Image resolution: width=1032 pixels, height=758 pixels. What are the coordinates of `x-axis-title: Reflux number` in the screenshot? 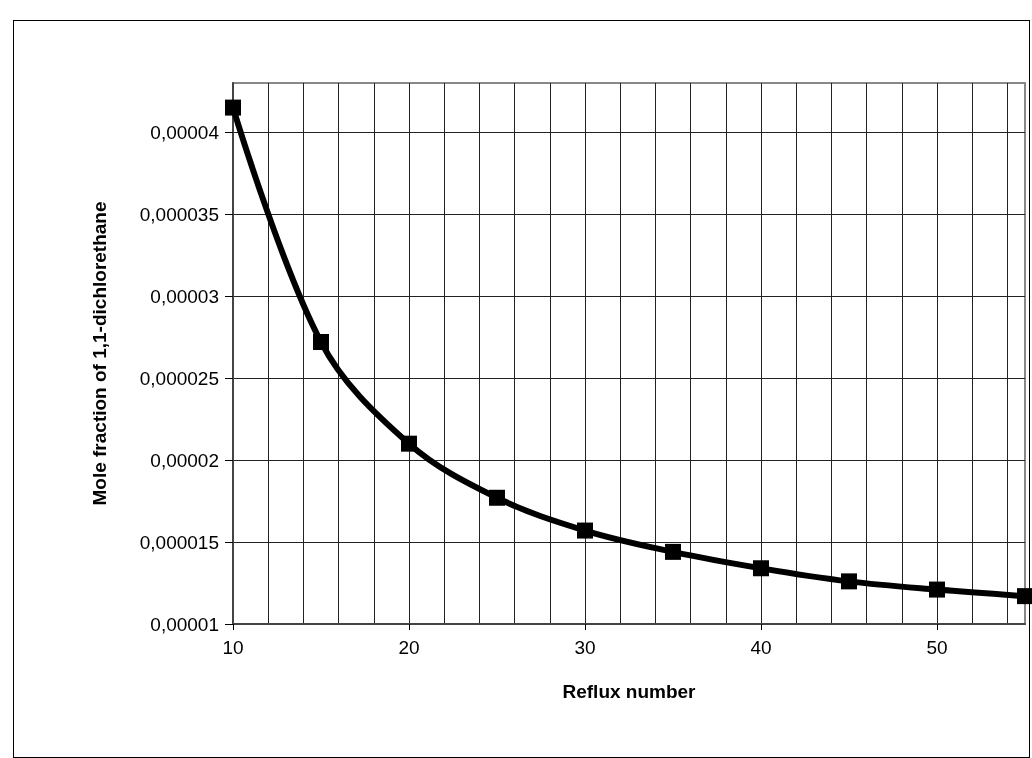 It's located at (629, 691).